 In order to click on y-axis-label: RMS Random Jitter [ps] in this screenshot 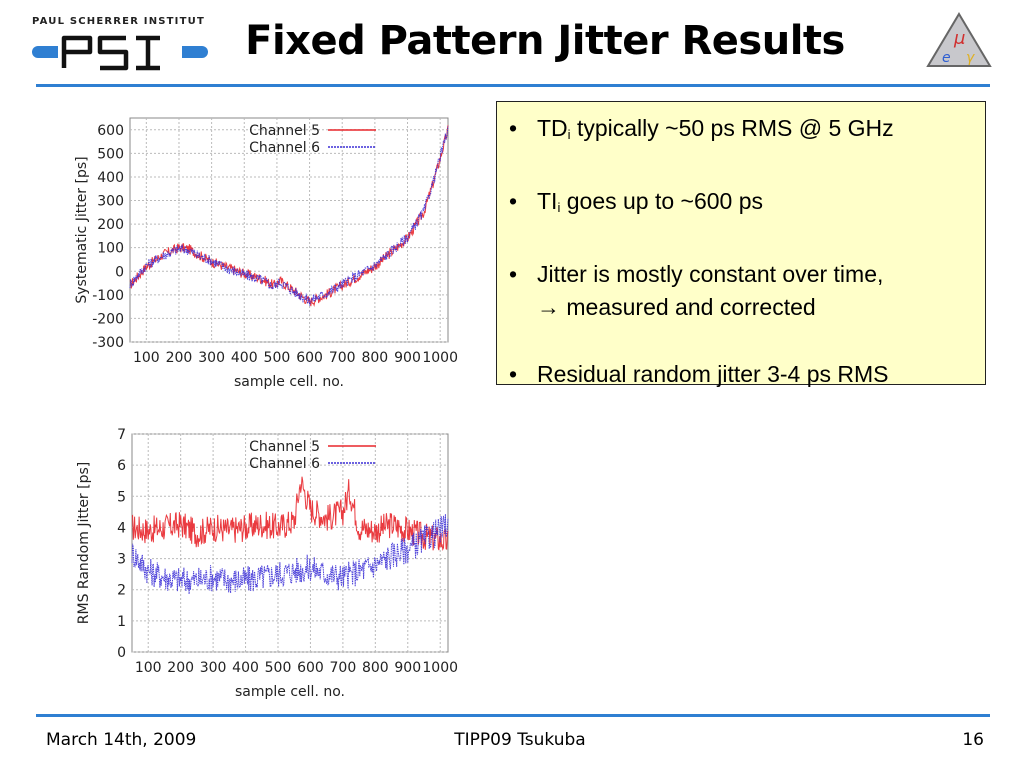, I will do `click(84, 543)`.